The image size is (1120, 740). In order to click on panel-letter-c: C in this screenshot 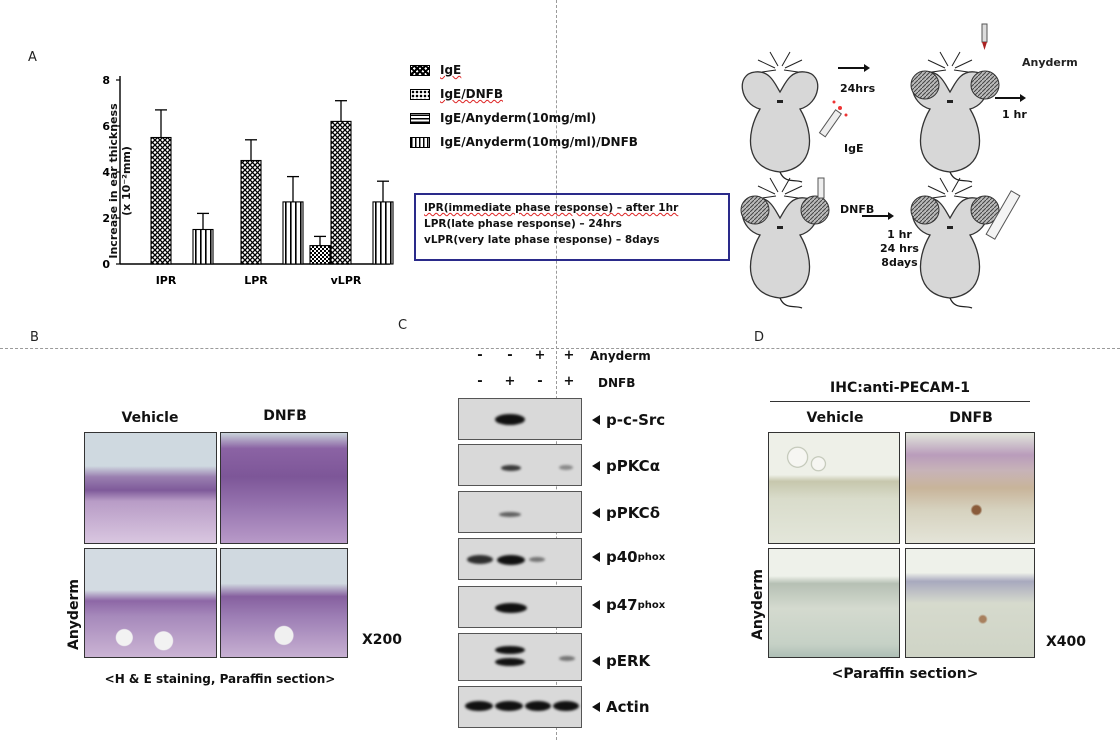, I will do `click(403, 325)`.